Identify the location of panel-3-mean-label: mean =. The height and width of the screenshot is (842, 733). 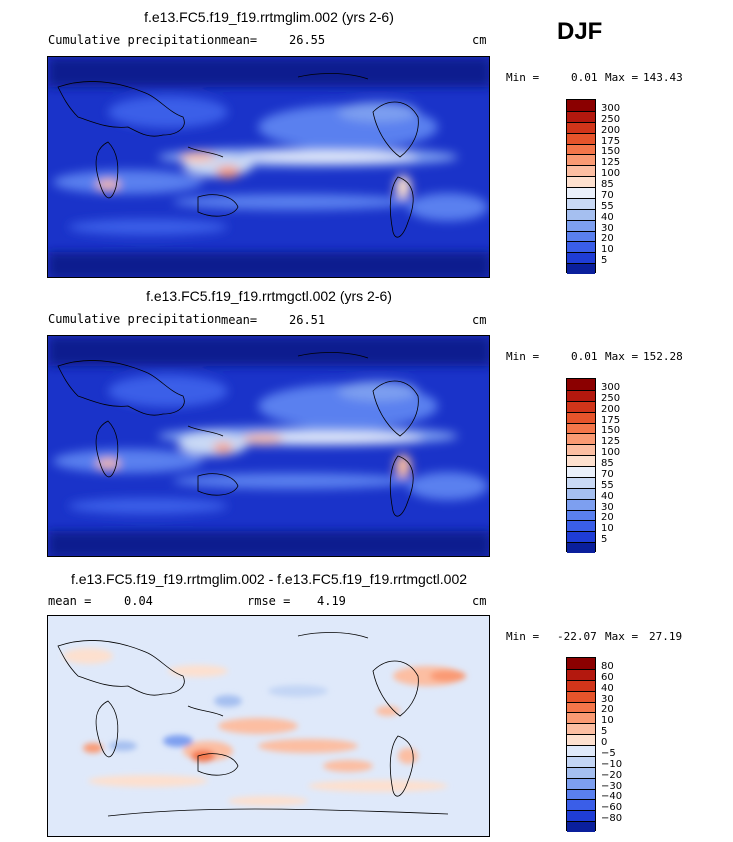
(70, 601).